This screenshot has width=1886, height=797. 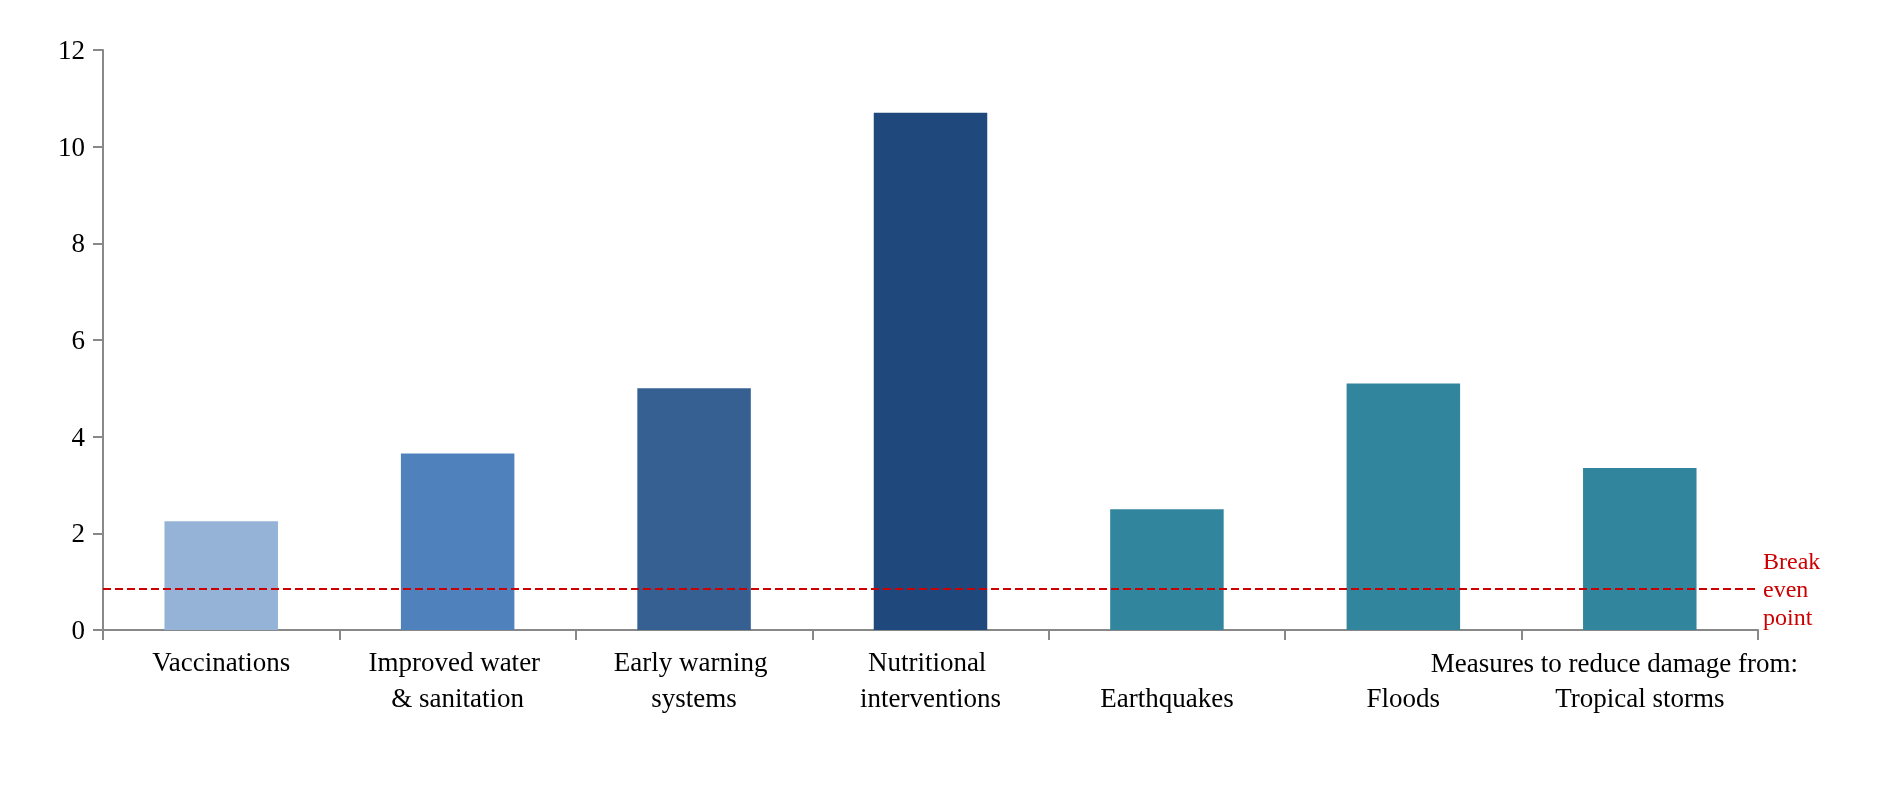 What do you see at coordinates (1792, 588) in the screenshot?
I see `ref-line-label: Break even point` at bounding box center [1792, 588].